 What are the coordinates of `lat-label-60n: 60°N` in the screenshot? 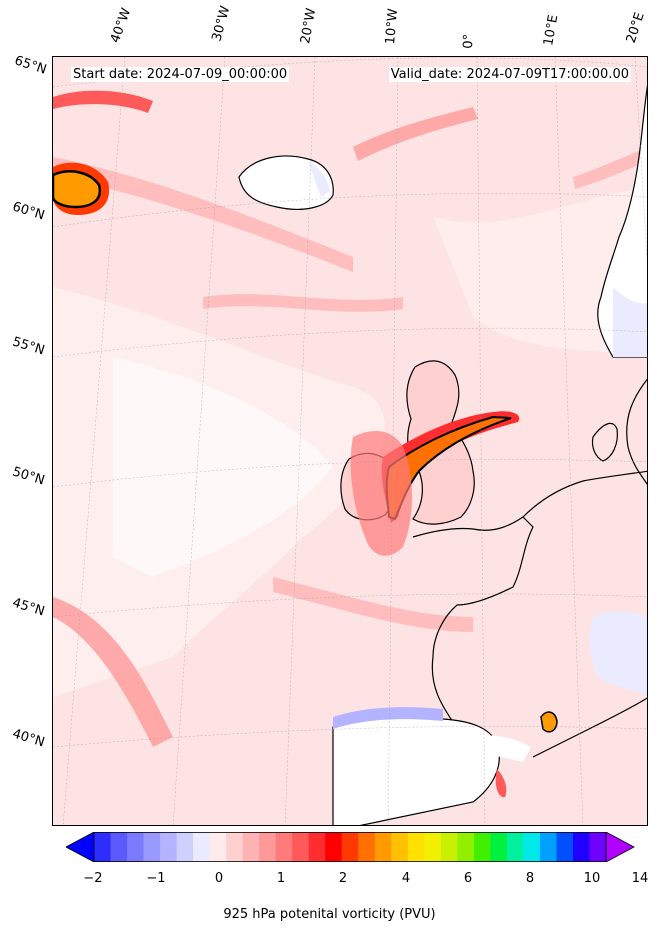 It's located at (28, 211).